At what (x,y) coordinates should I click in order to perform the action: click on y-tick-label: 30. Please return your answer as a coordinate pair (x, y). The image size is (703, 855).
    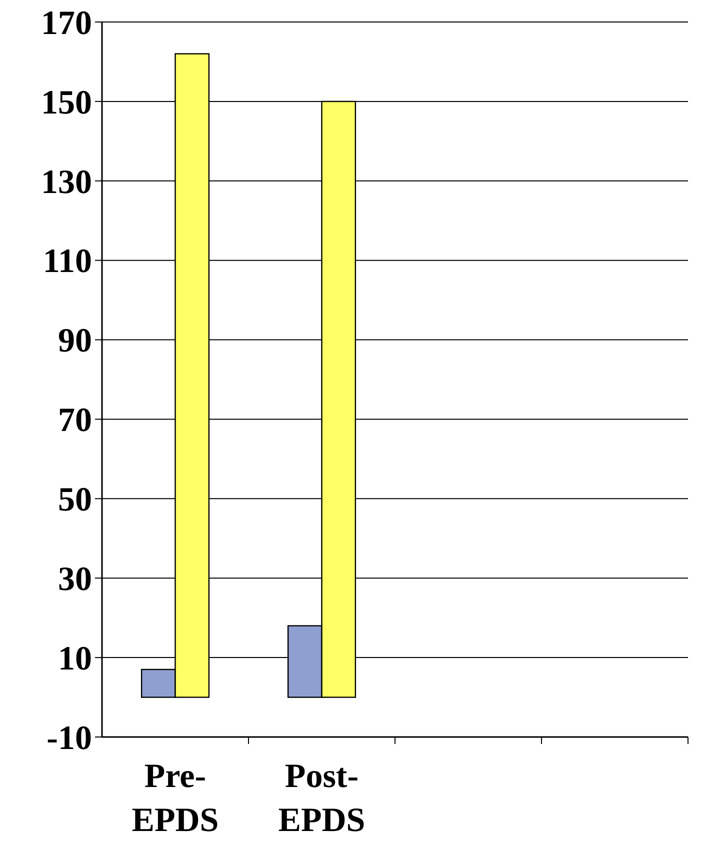
    Looking at the image, I should click on (75, 579).